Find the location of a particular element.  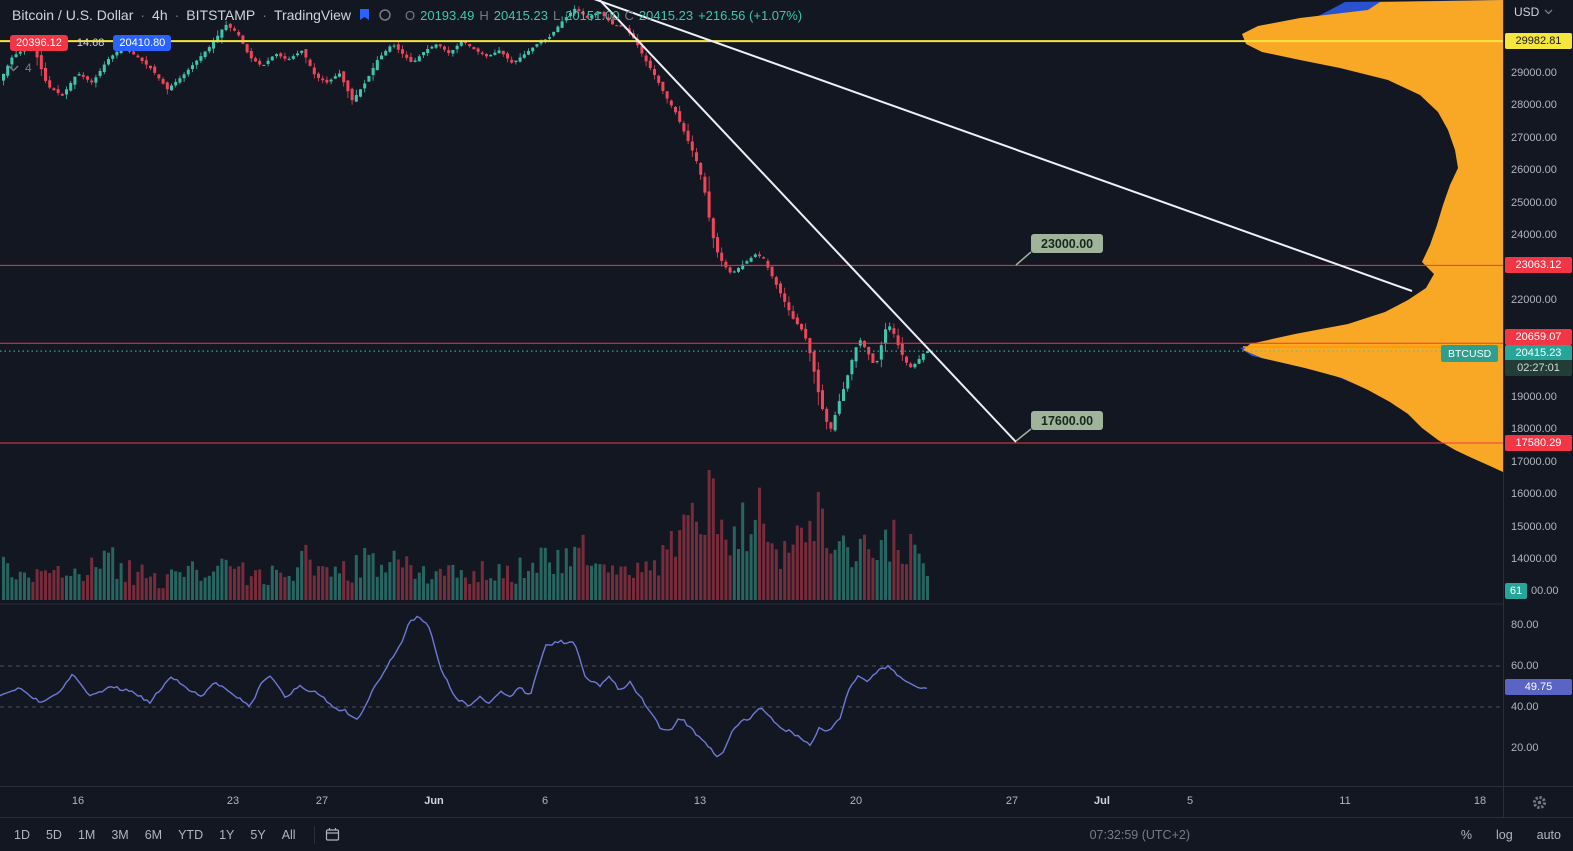

price-tick: 16000.00 is located at coordinates (1534, 494).